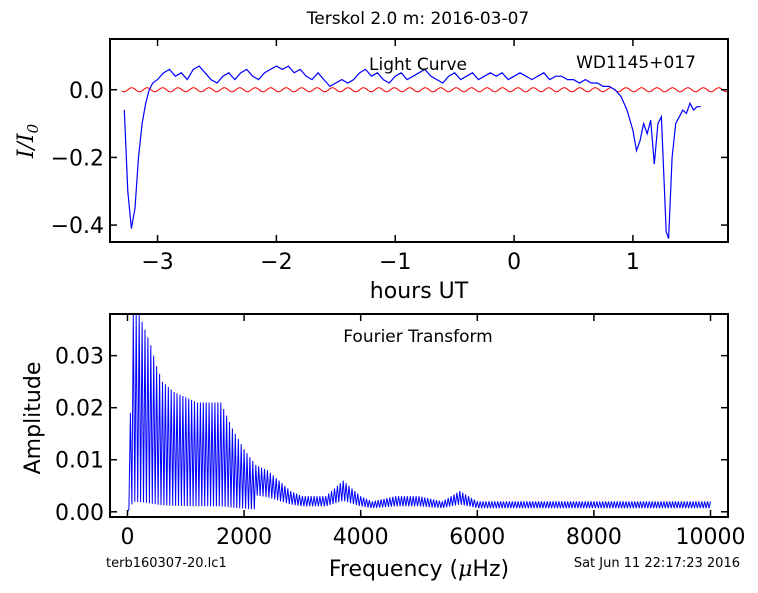 This screenshot has width=758, height=593. Describe the element at coordinates (477, 537) in the screenshot. I see `fourier-xtick-label: 6000` at that location.